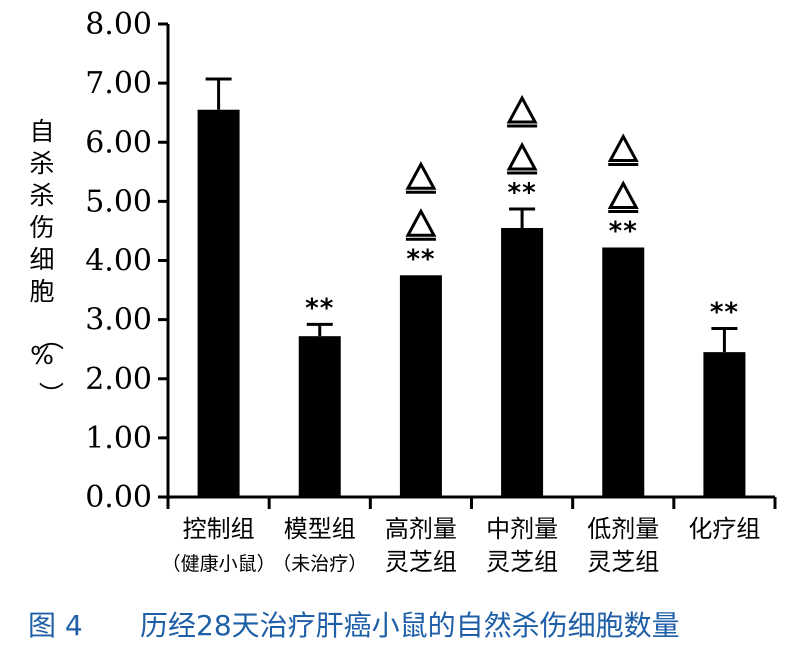  I want to click on y-axis-label-char: ）, so click(50, 393).